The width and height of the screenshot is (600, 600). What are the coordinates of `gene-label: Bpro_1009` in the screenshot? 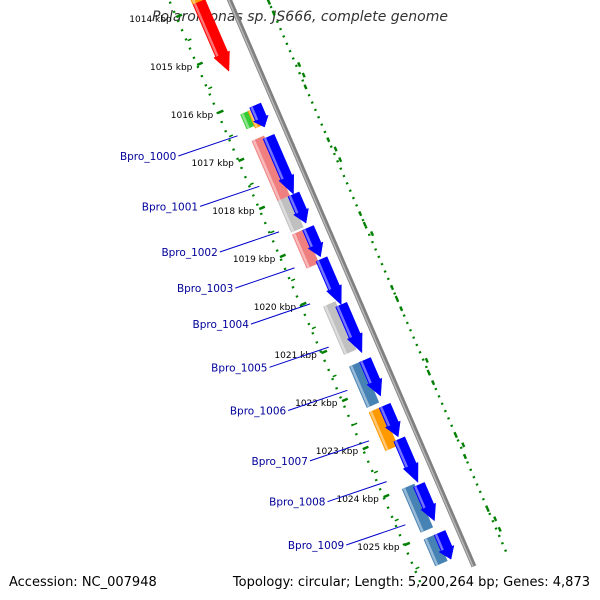 It's located at (316, 546).